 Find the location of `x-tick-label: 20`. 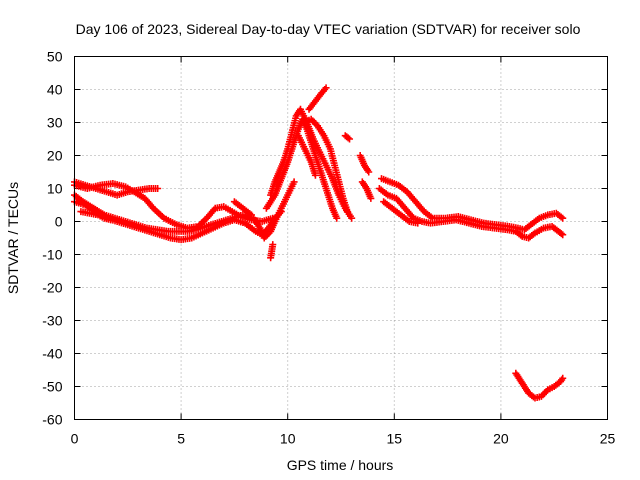

x-tick-label: 20 is located at coordinates (501, 439).